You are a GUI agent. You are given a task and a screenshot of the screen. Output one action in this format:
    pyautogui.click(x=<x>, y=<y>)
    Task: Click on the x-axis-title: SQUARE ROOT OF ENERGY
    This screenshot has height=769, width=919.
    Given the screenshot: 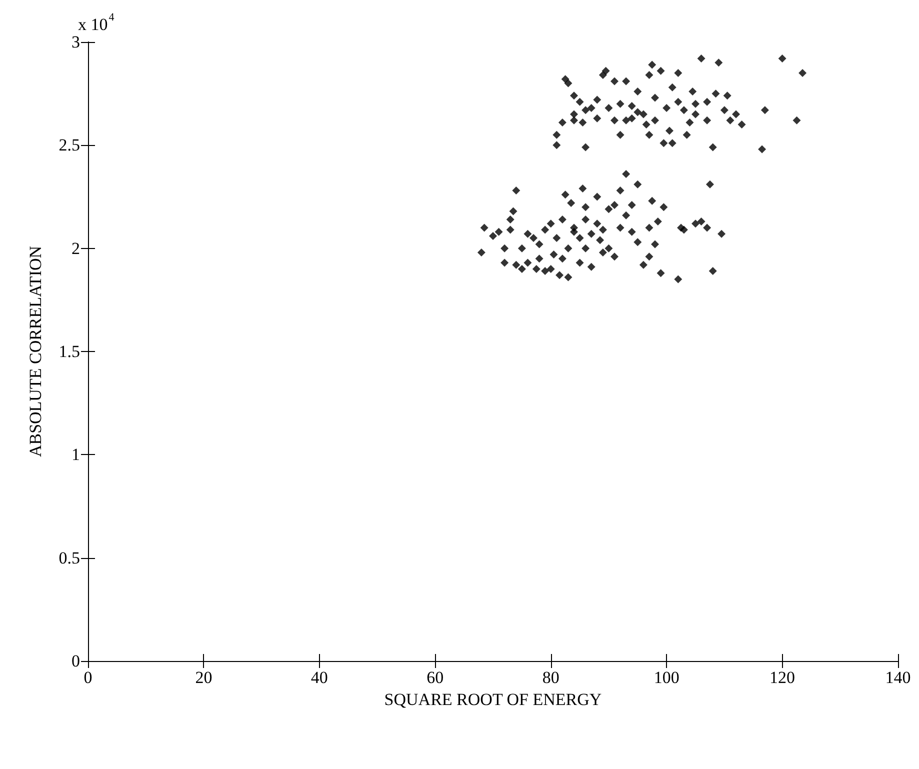 What is the action you would take?
    pyautogui.click(x=493, y=699)
    